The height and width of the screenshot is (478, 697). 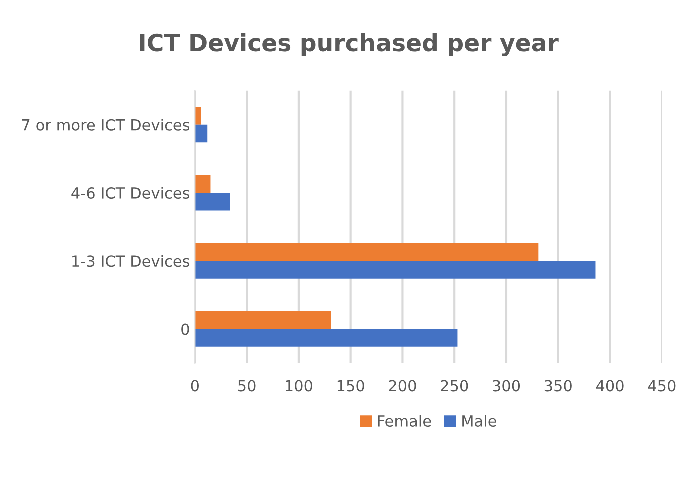 What do you see at coordinates (349, 44) in the screenshot?
I see `chart-title: ICT Devices purchased per year` at bounding box center [349, 44].